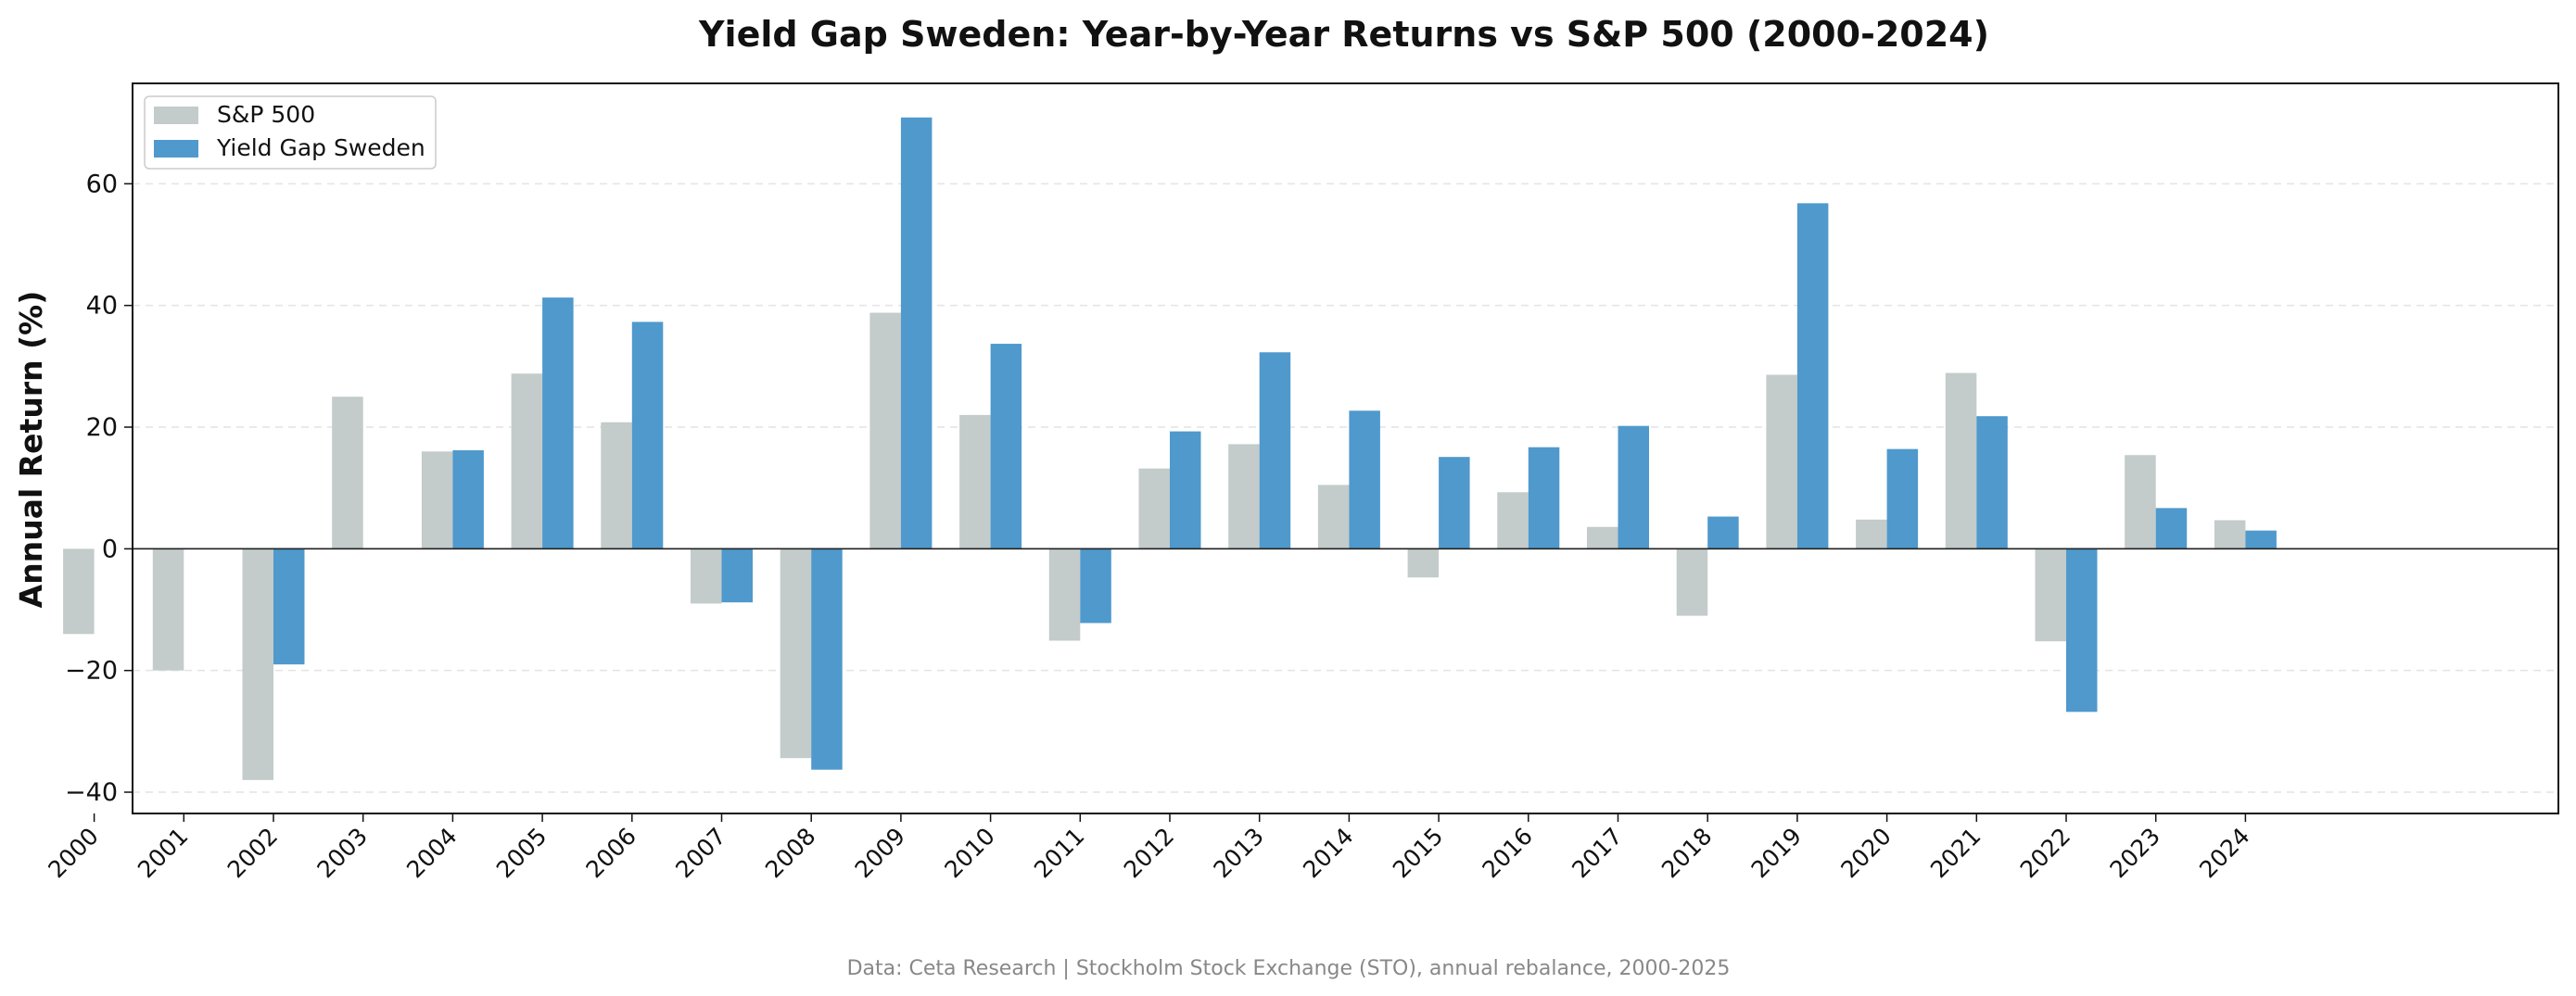 The height and width of the screenshot is (996, 2576). I want to click on bar-sp500-2000, so click(79, 591).